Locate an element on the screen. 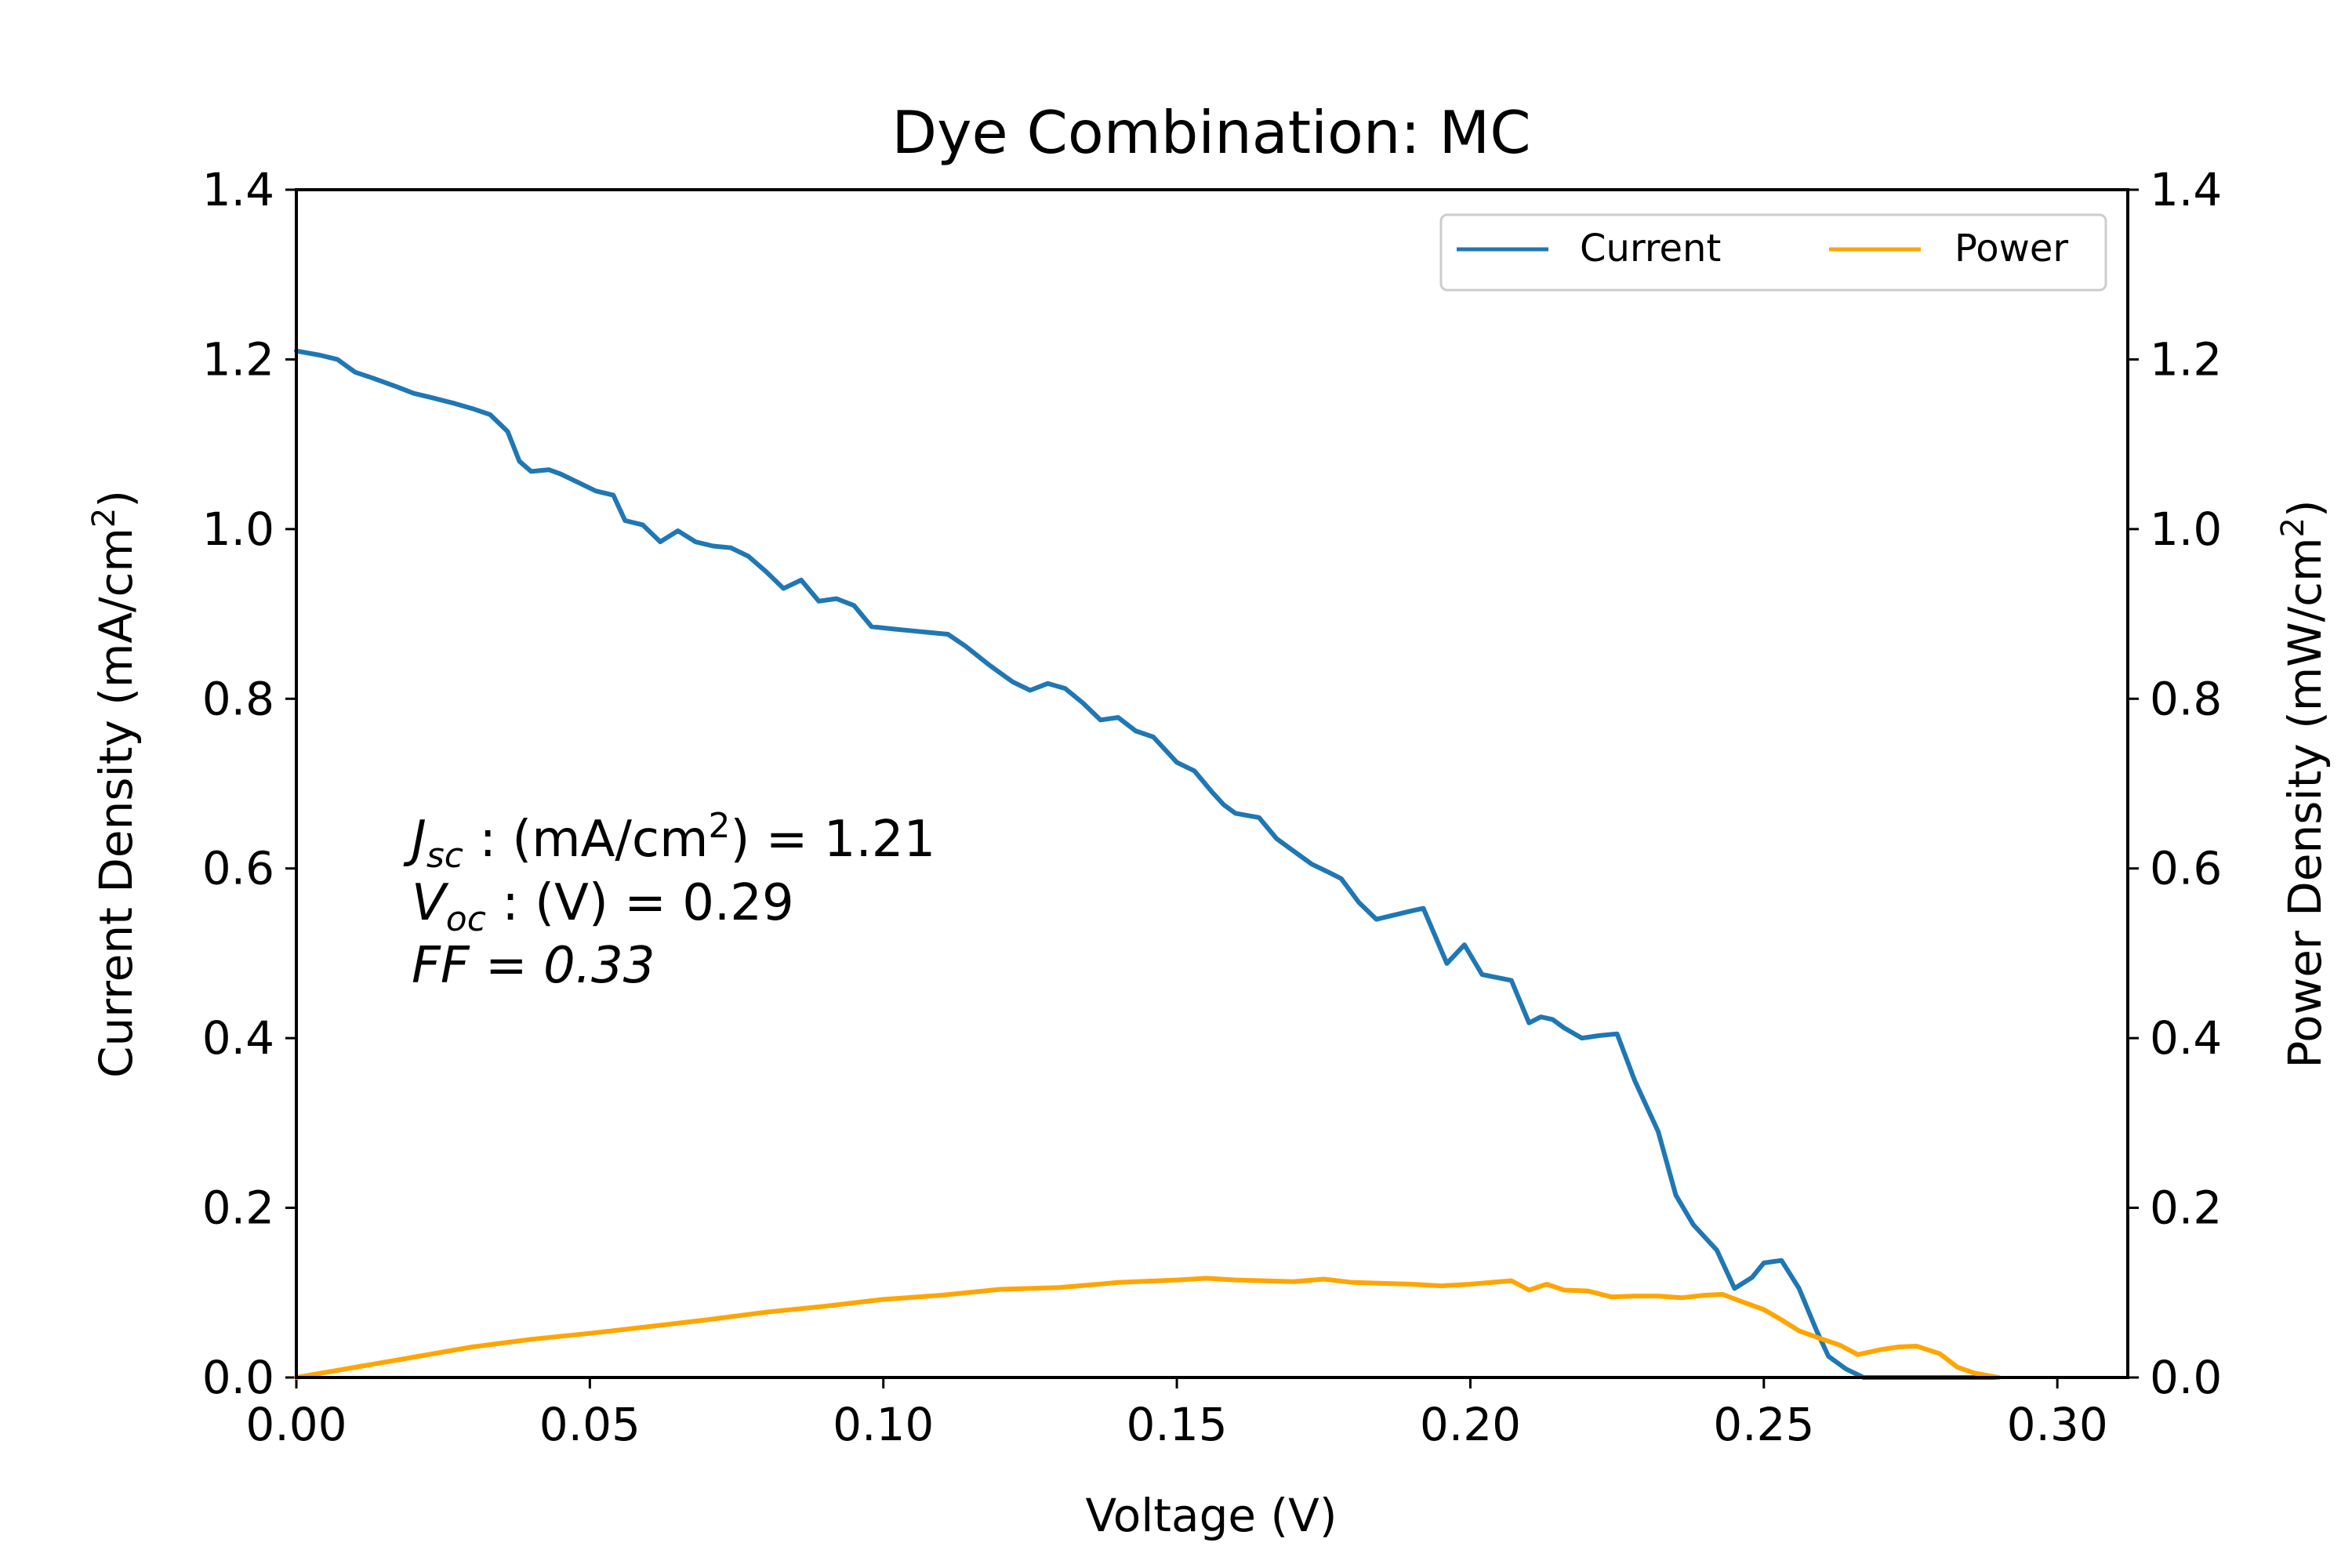  legend-current-label: Current is located at coordinates (1650, 249).